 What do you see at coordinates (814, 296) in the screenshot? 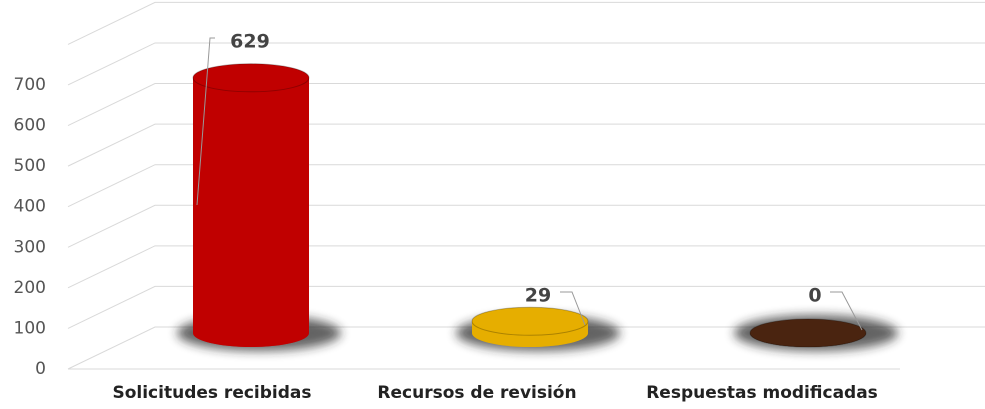
I see `data-label: 0` at bounding box center [814, 296].